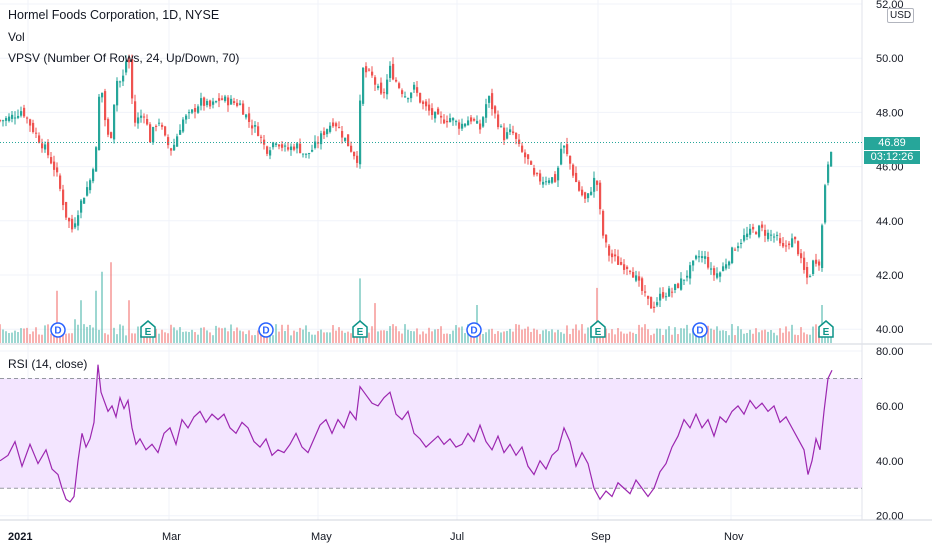 This screenshot has width=932, height=550. Describe the element at coordinates (48, 364) in the screenshot. I see `rsi-title: RSI (14, close)` at that location.